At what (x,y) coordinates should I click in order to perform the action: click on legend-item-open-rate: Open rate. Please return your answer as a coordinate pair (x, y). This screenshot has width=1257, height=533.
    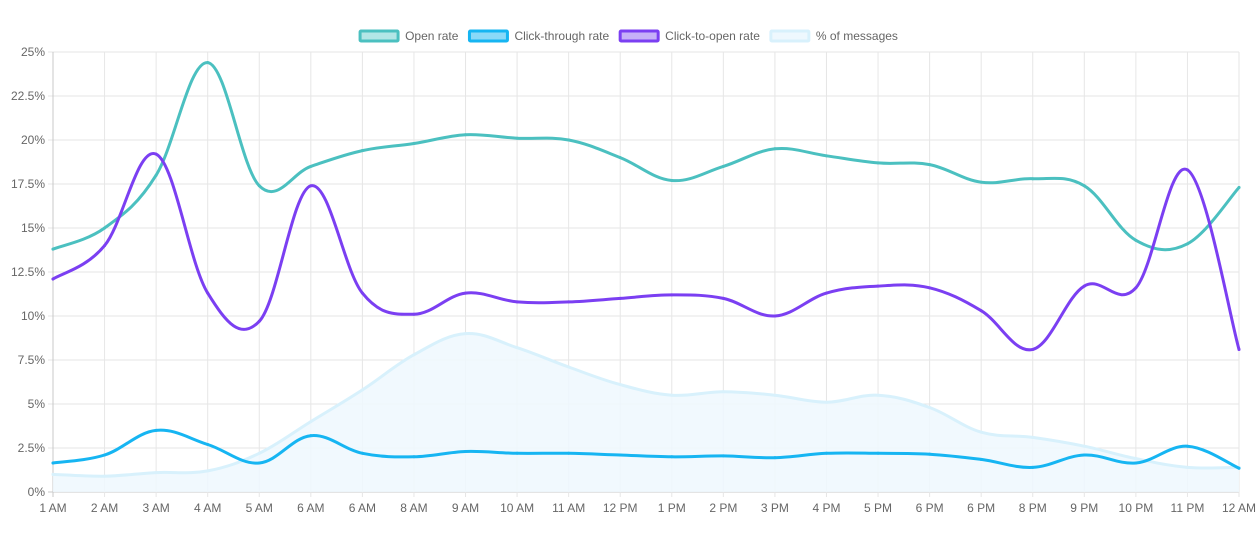
    Looking at the image, I should click on (408, 36).